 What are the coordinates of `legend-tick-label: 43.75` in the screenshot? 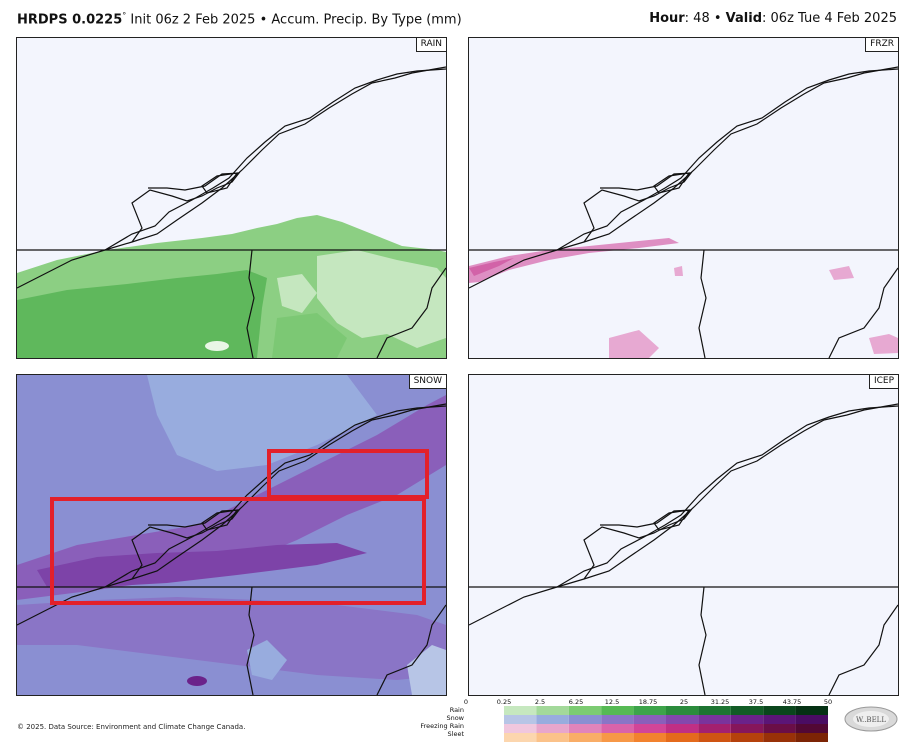 It's located at (792, 702).